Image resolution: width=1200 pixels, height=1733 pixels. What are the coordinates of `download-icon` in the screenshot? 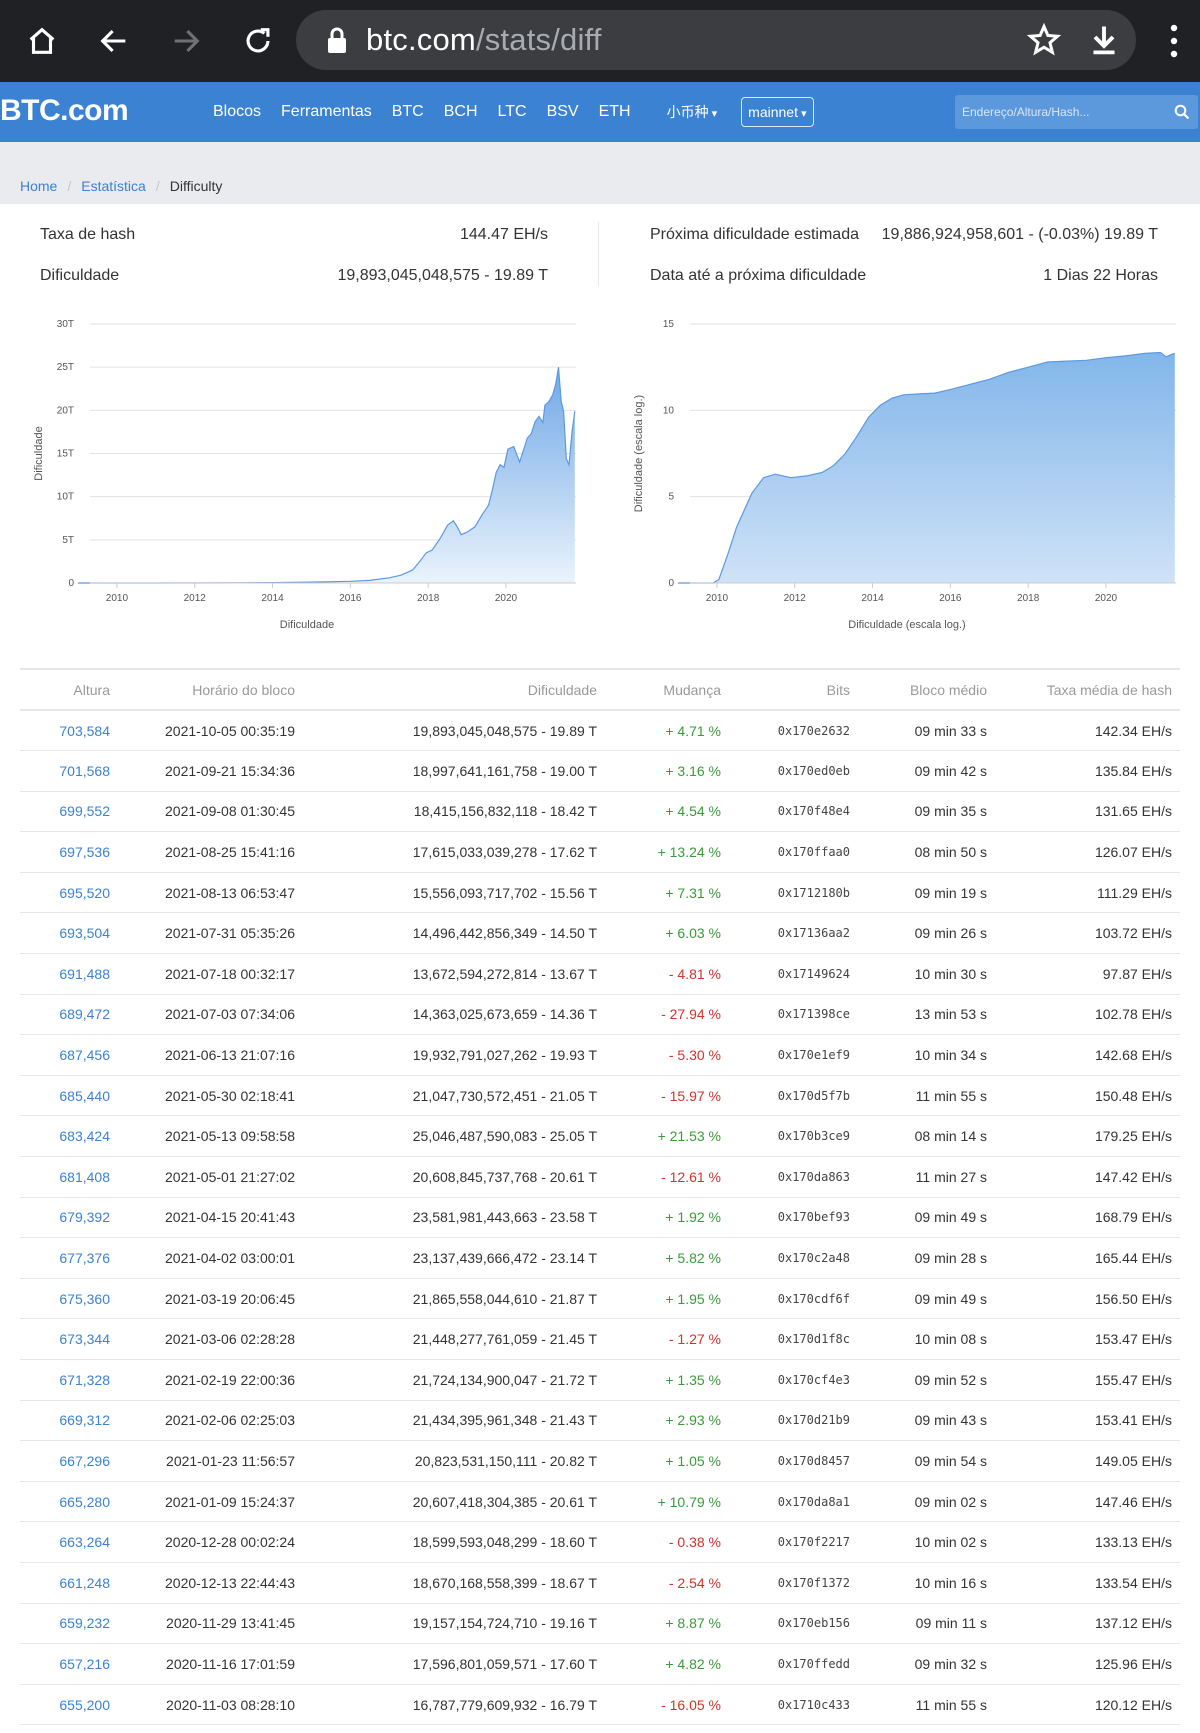 It's located at (1104, 40).